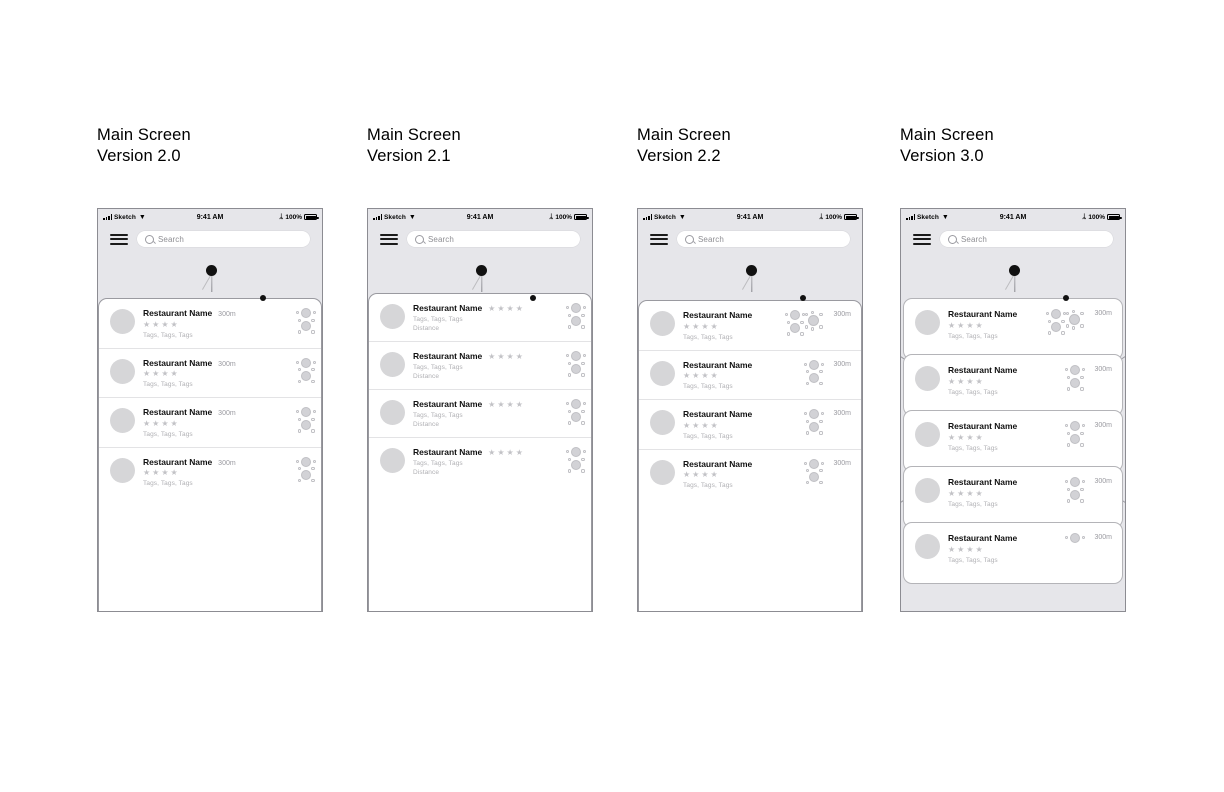  What do you see at coordinates (149, 239) in the screenshot?
I see `search-icon` at bounding box center [149, 239].